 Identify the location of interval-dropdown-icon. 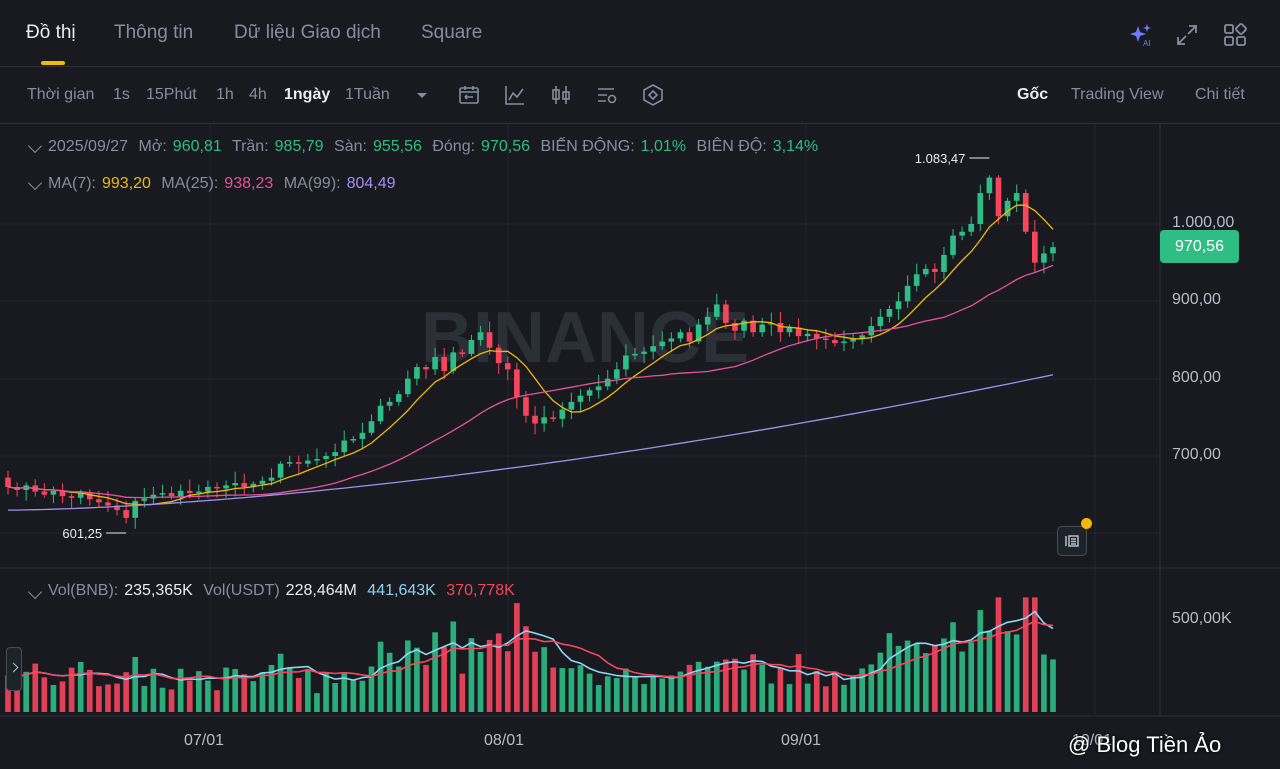
(422, 95).